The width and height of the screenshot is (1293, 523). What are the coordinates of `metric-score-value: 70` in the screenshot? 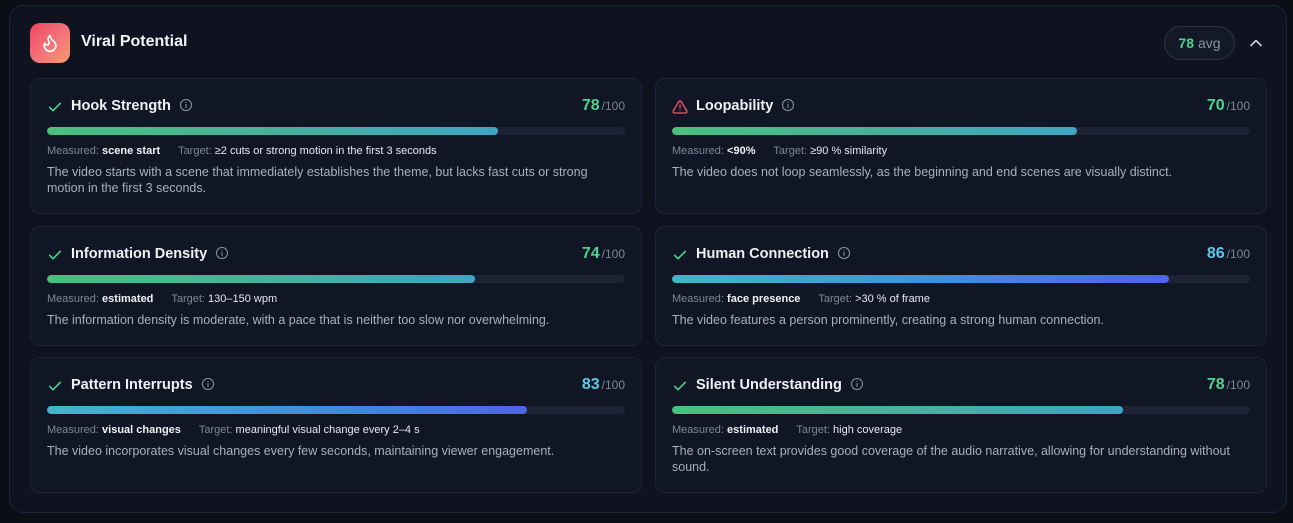 It's located at (1215, 105).